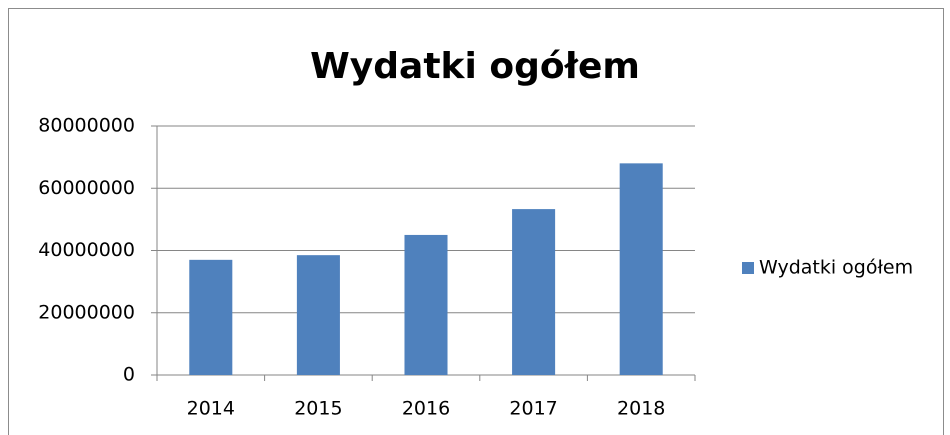  Describe the element at coordinates (86, 188) in the screenshot. I see `y-tick-label: 60000000` at that location.